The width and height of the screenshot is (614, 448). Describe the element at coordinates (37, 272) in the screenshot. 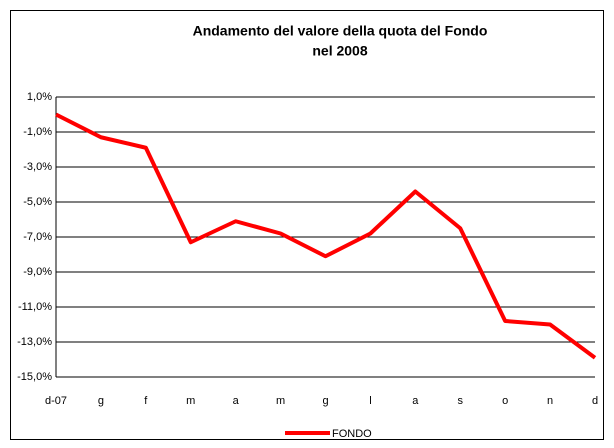

I see `y-tick-label: -9,0%` at that location.